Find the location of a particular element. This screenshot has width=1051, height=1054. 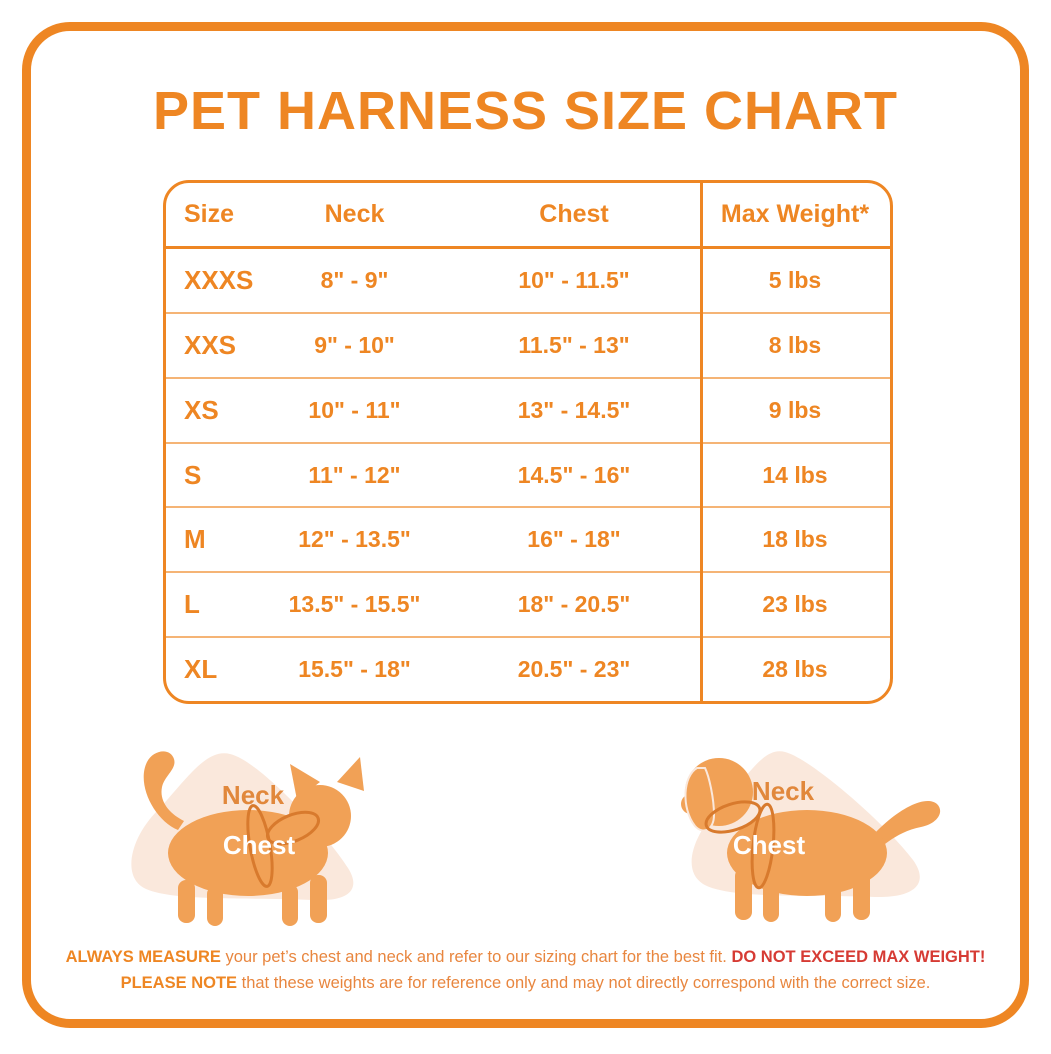

neck-cell: 15.5" - 18" is located at coordinates (354, 669).